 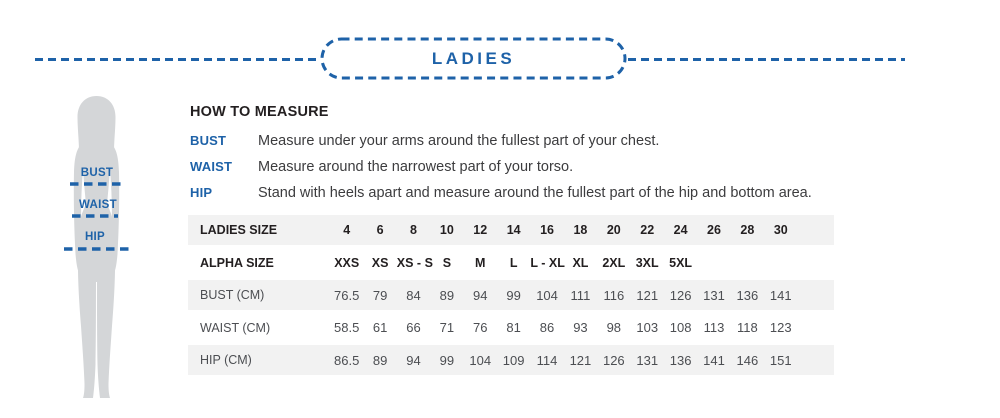 What do you see at coordinates (780, 327) in the screenshot?
I see `table-cell: 123` at bounding box center [780, 327].